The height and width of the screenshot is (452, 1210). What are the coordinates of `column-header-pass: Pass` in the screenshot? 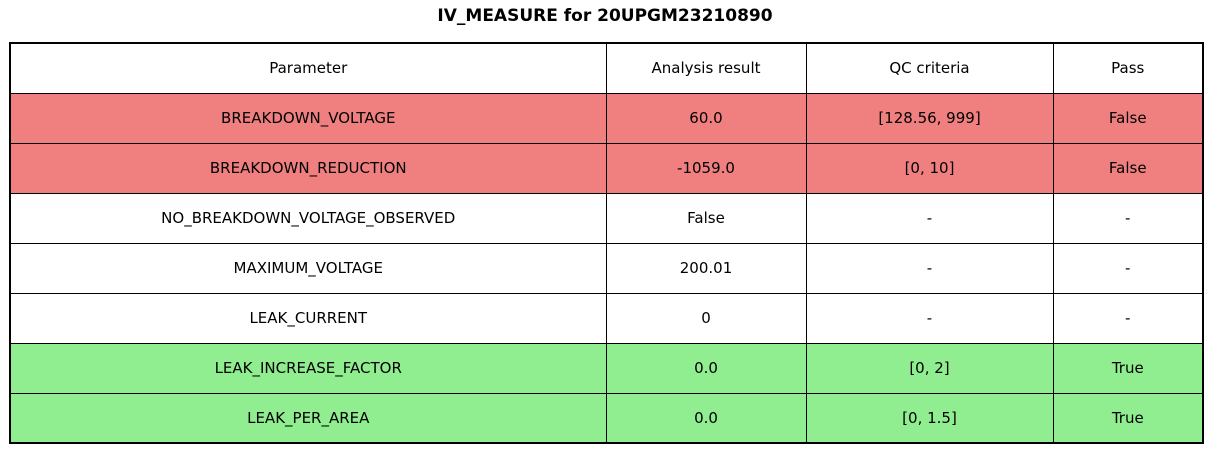 It's located at (1128, 68).